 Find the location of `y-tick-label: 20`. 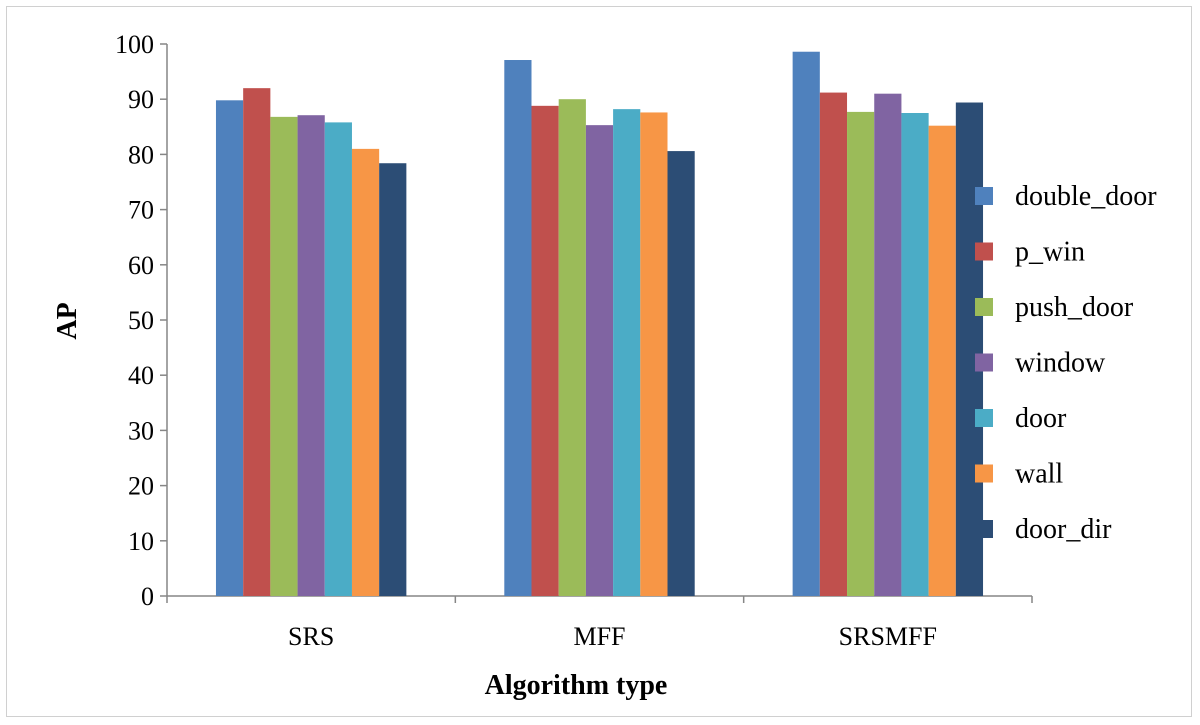

y-tick-label: 20 is located at coordinates (141, 486).